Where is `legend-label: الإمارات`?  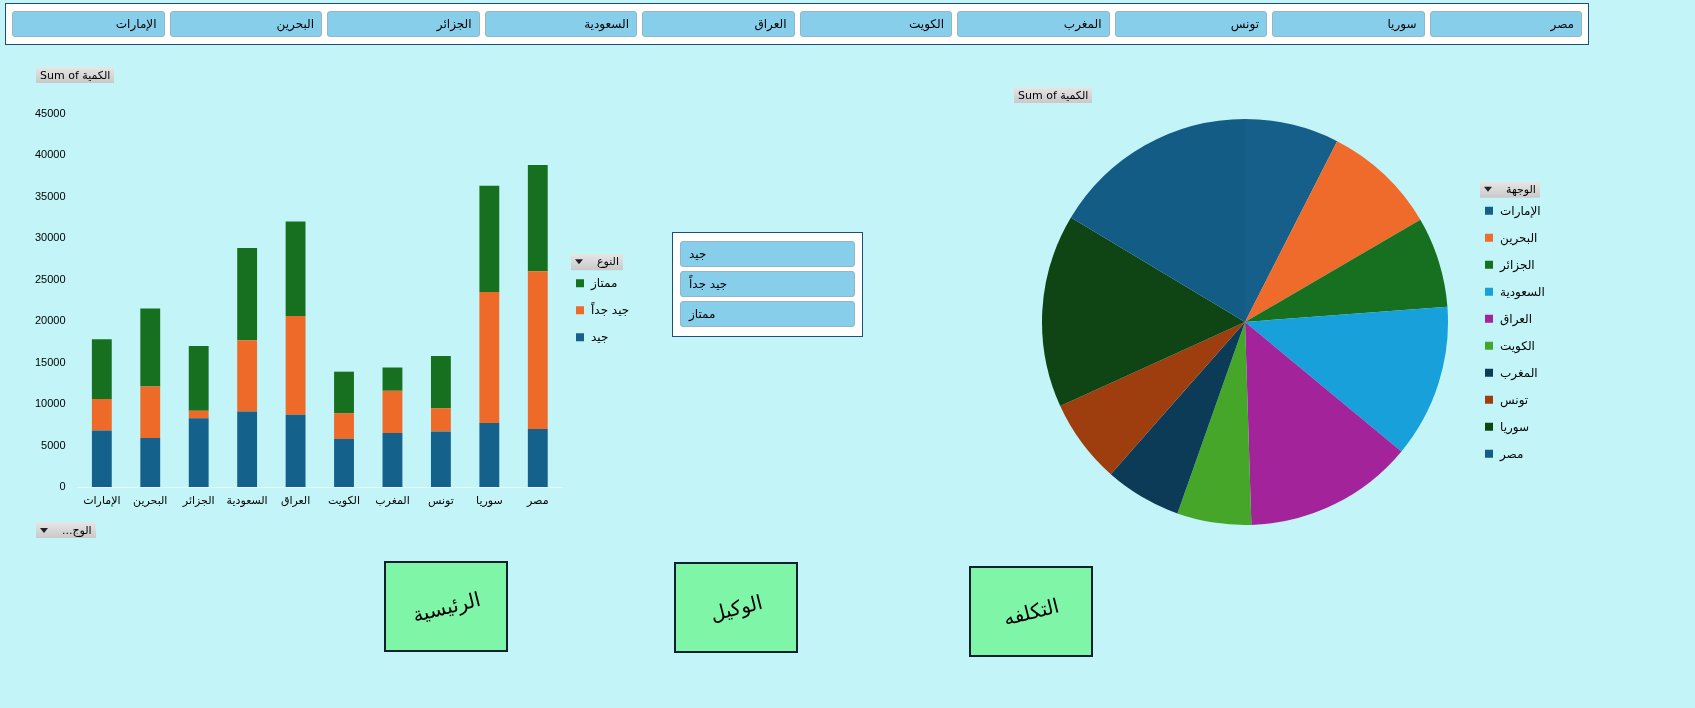
legend-label: الإمارات is located at coordinates (1520, 210).